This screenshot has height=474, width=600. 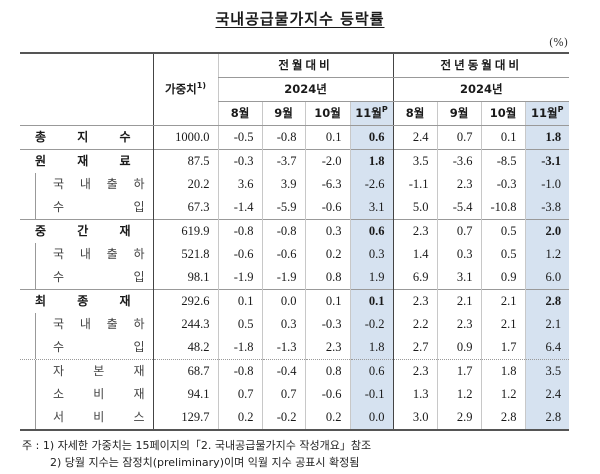 What do you see at coordinates (415, 348) in the screenshot?
I see `yoy-cell: 2.7` at bounding box center [415, 348].